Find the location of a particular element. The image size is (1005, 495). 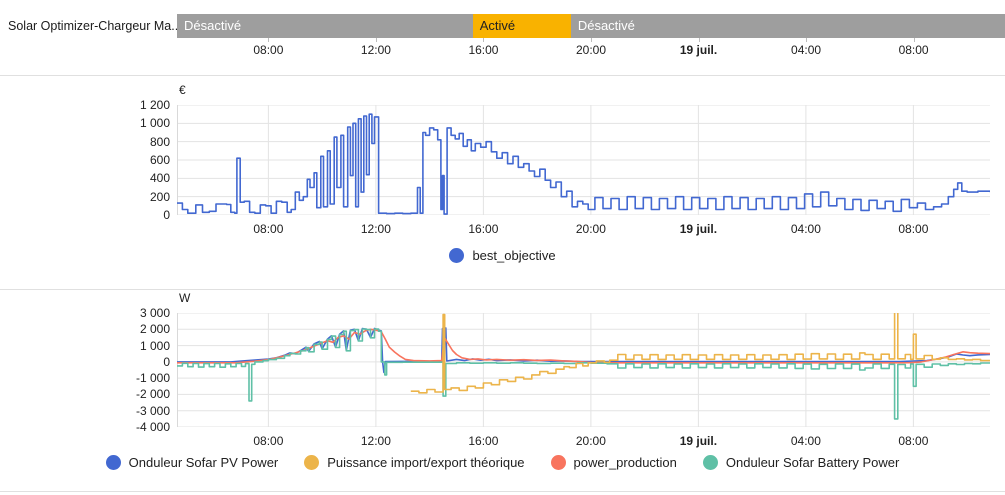

legend-item-label: power_production is located at coordinates (625, 462).